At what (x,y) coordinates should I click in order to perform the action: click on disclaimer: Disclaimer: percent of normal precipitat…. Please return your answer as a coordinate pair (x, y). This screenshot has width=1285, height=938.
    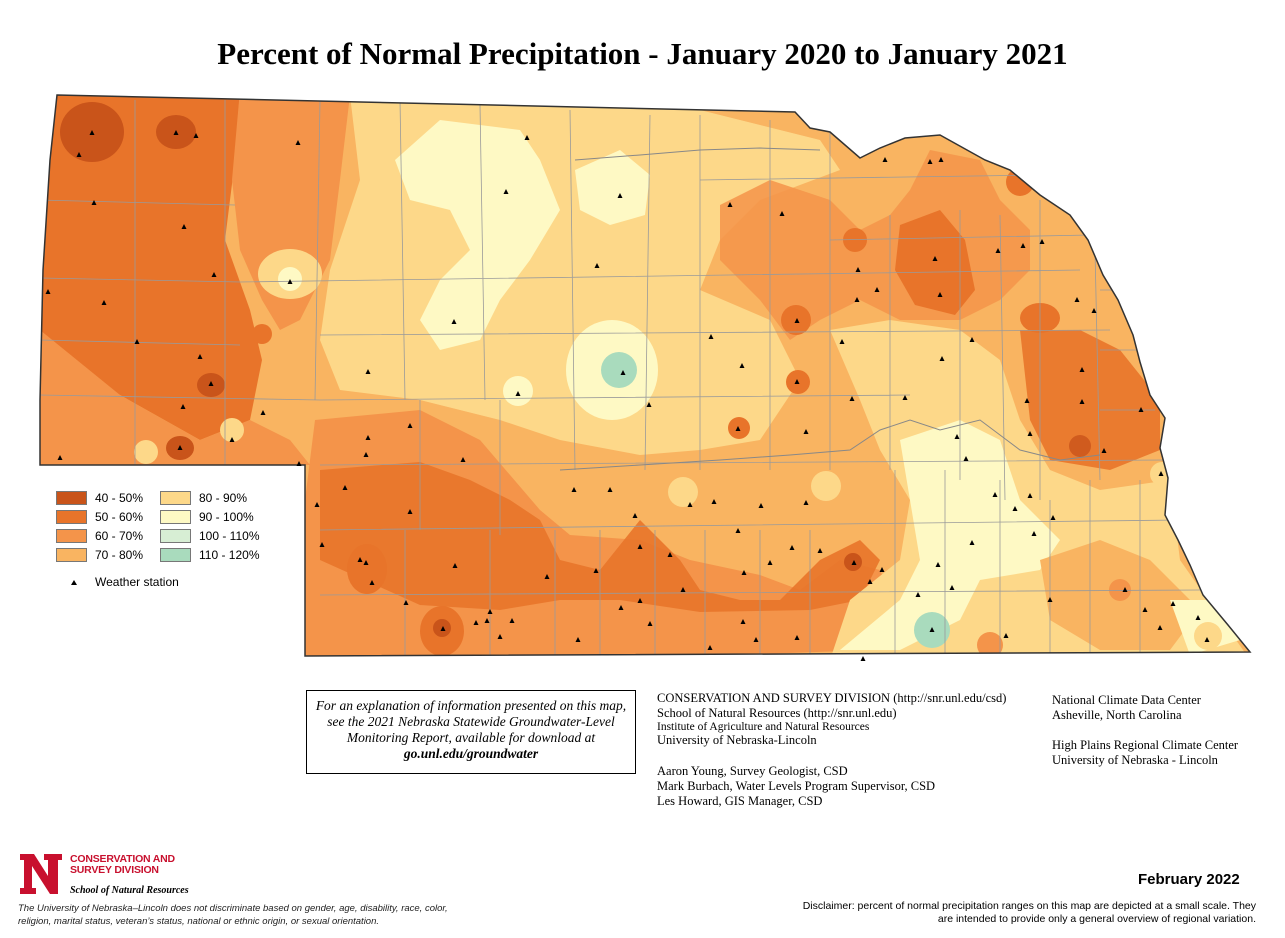
    Looking at the image, I should click on (1029, 912).